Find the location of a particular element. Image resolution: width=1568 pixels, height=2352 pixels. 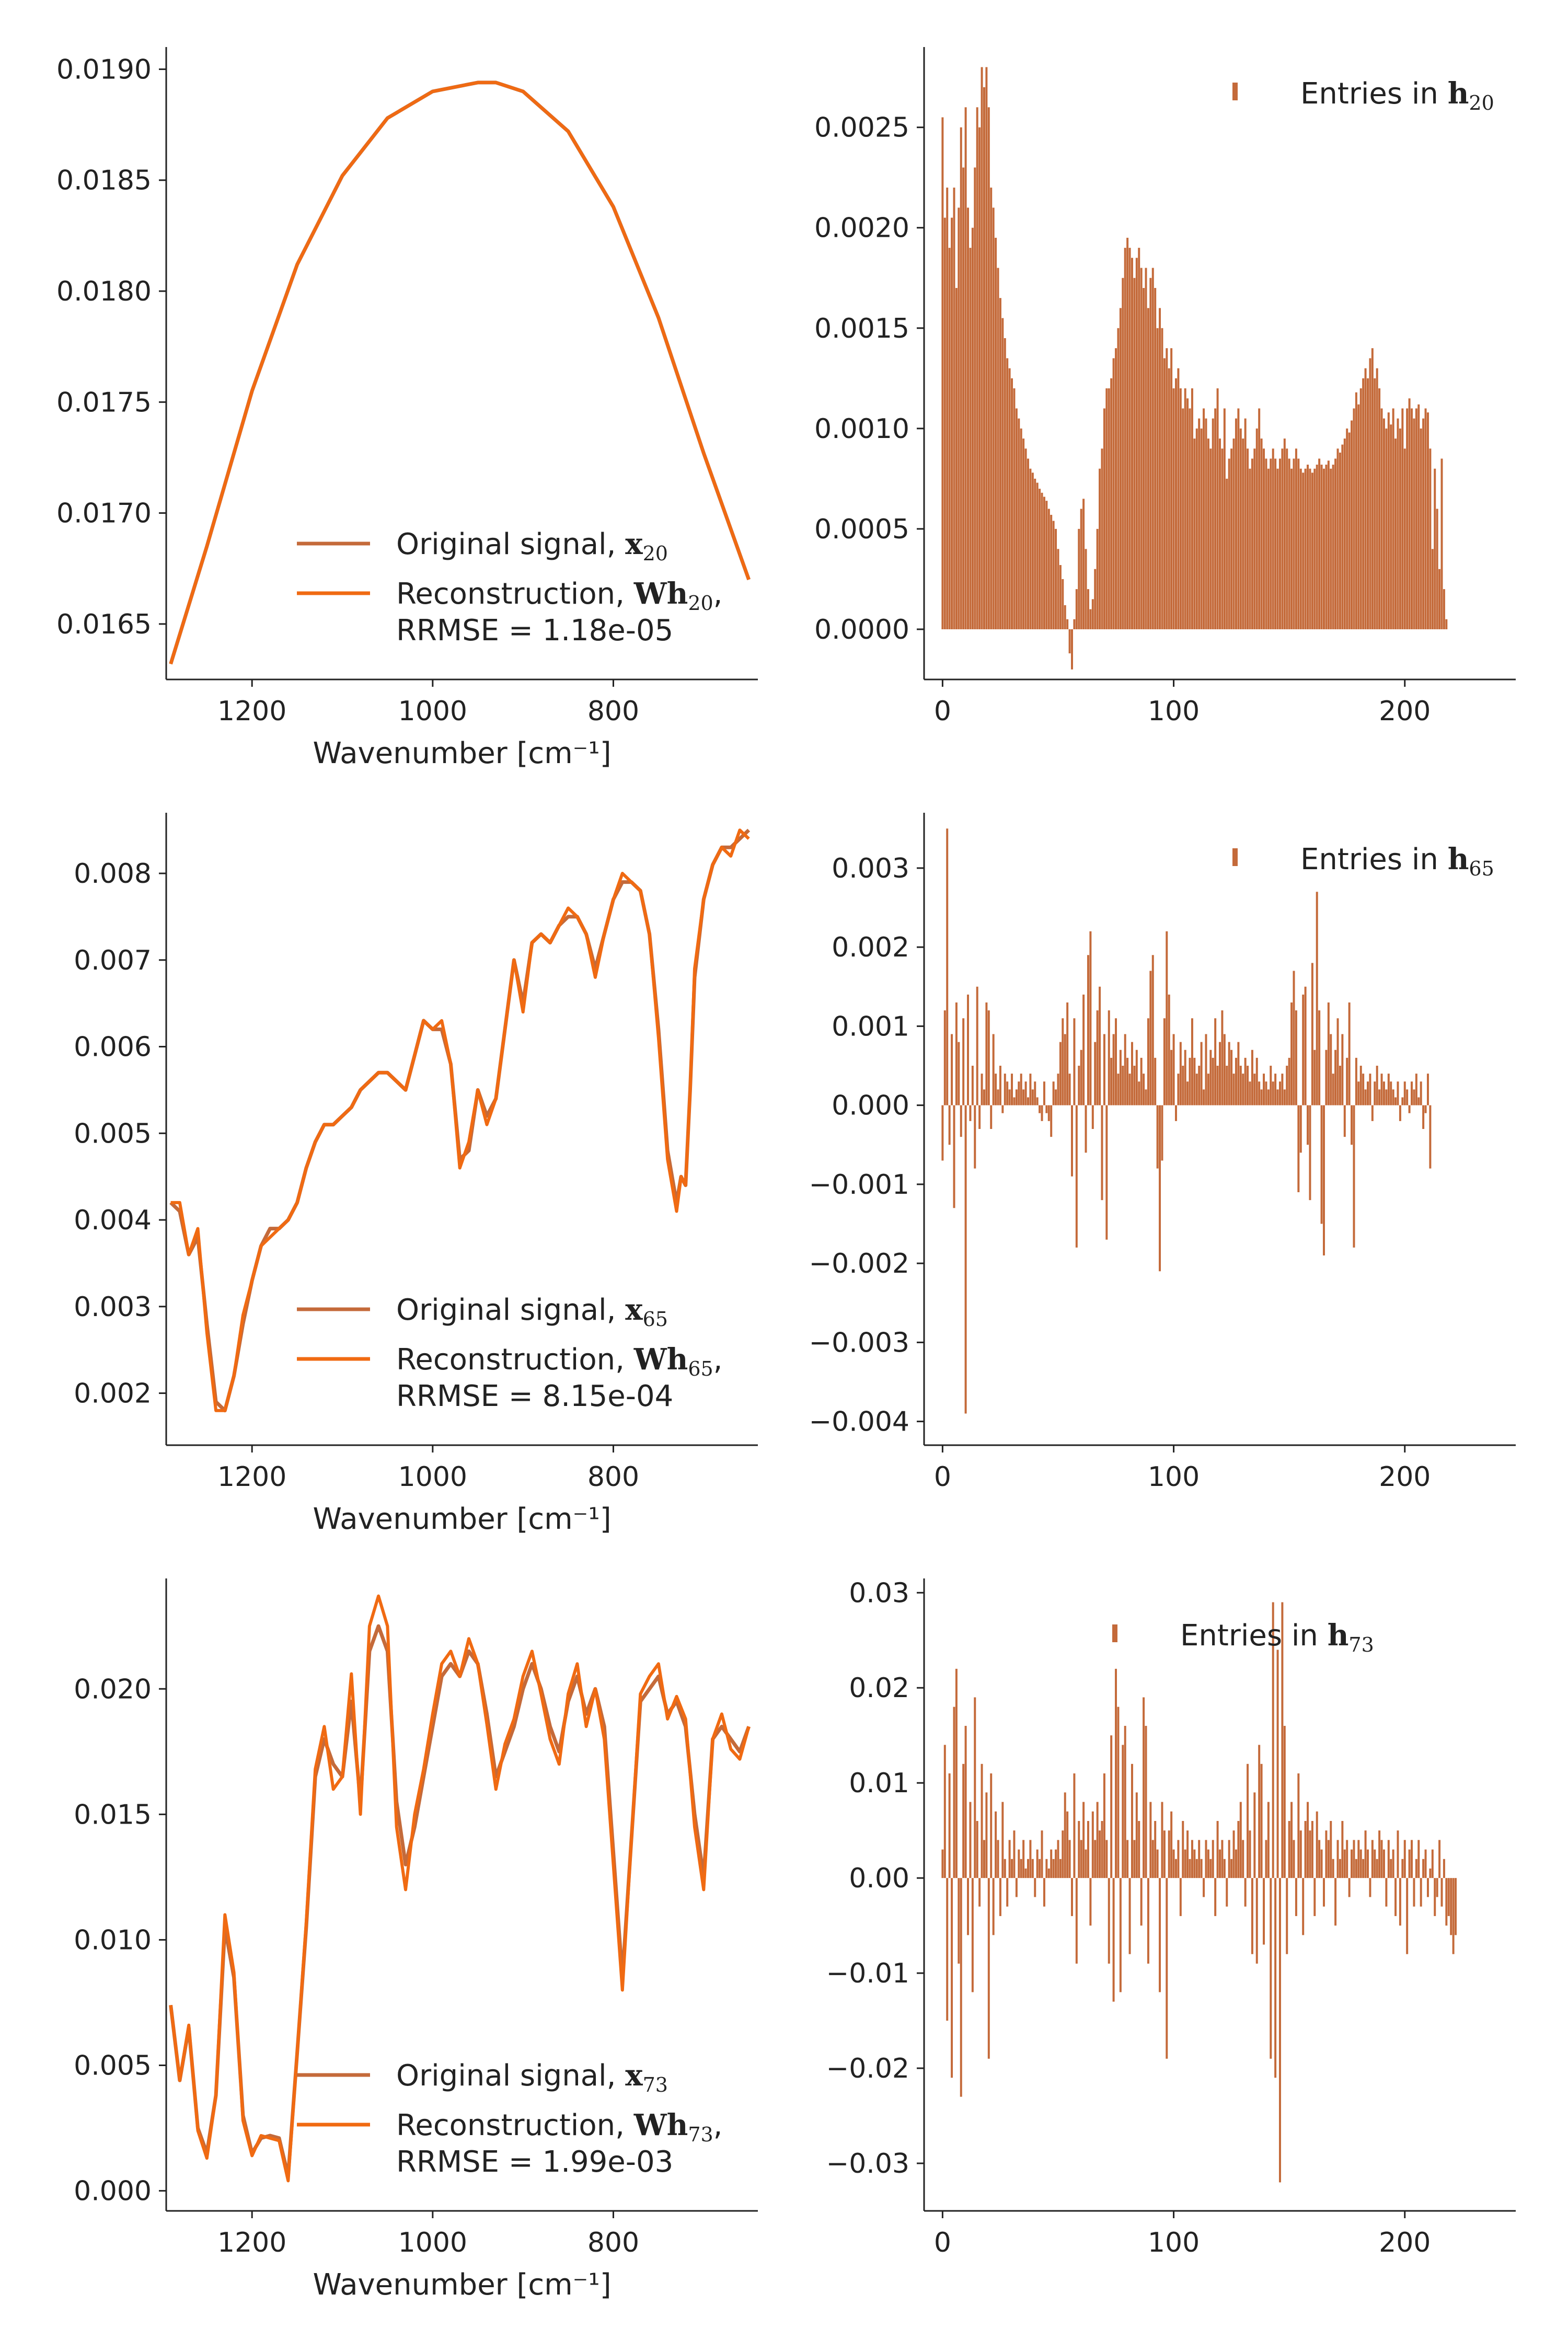

y-tick-label: 0.03 is located at coordinates (879, 1593).